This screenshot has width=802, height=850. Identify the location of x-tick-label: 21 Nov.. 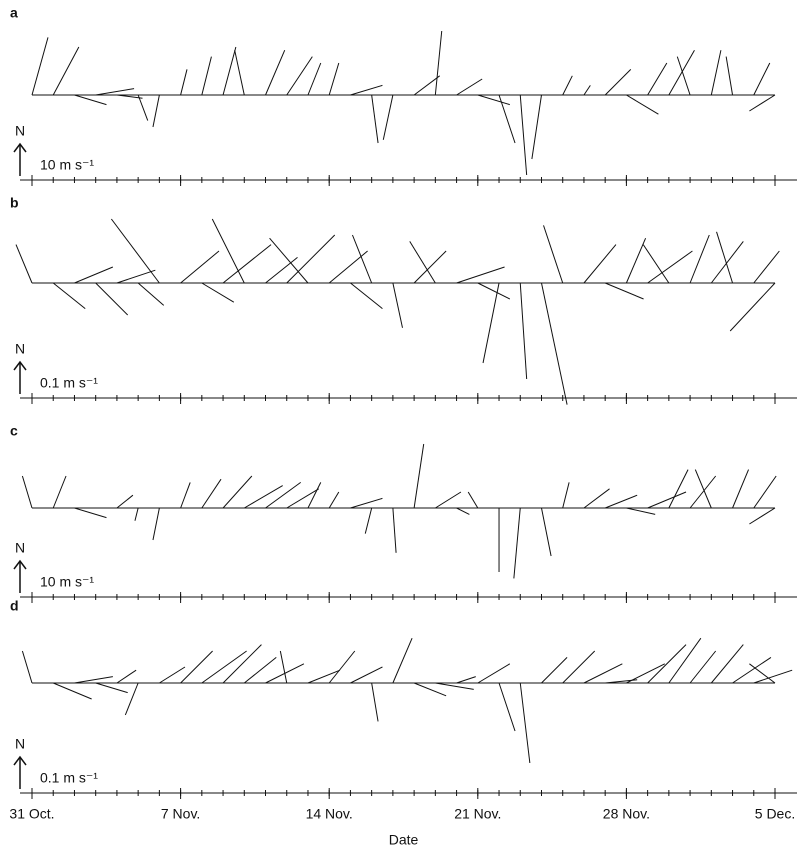
(477, 814).